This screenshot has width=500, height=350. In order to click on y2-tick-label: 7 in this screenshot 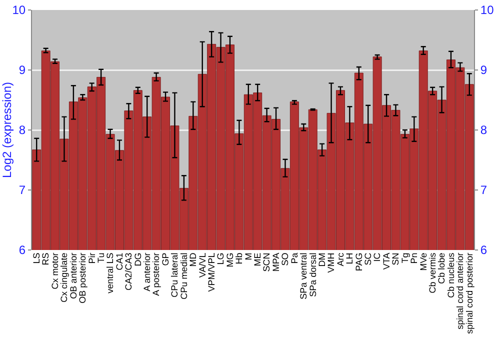, I will do `click(484, 190)`.